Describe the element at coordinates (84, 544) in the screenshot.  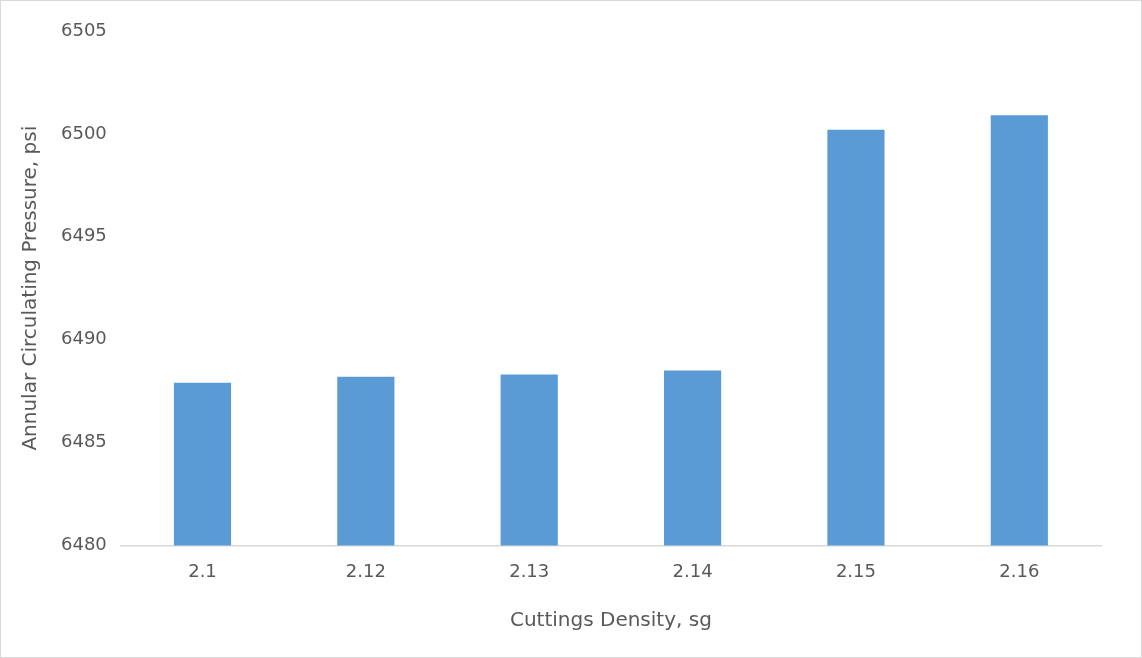
I see `y-tick-label: 6480` at that location.